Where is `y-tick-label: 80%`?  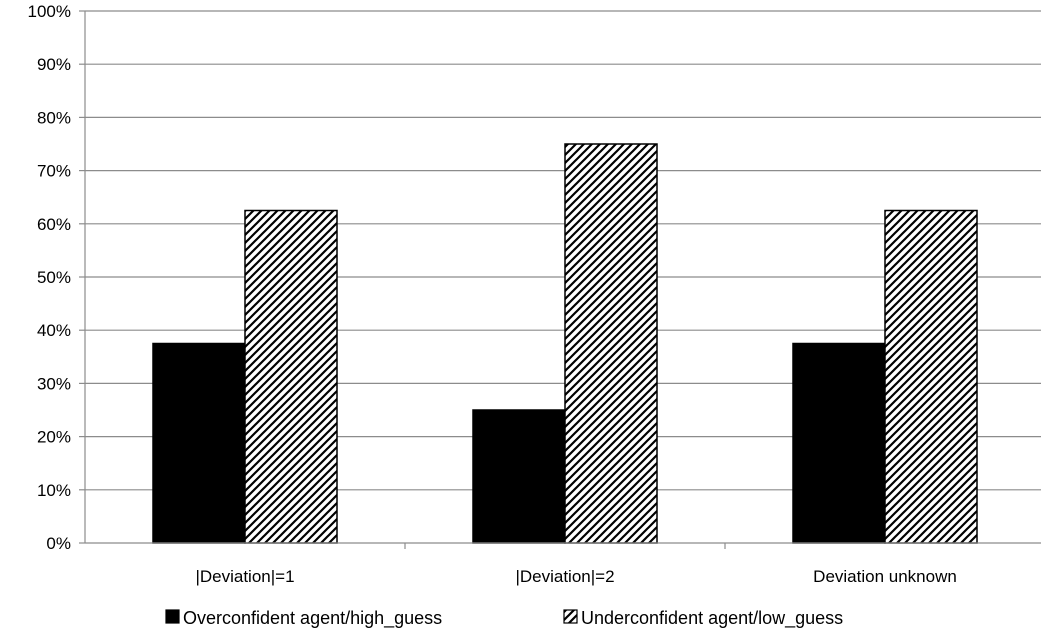 y-tick-label: 80% is located at coordinates (54, 117).